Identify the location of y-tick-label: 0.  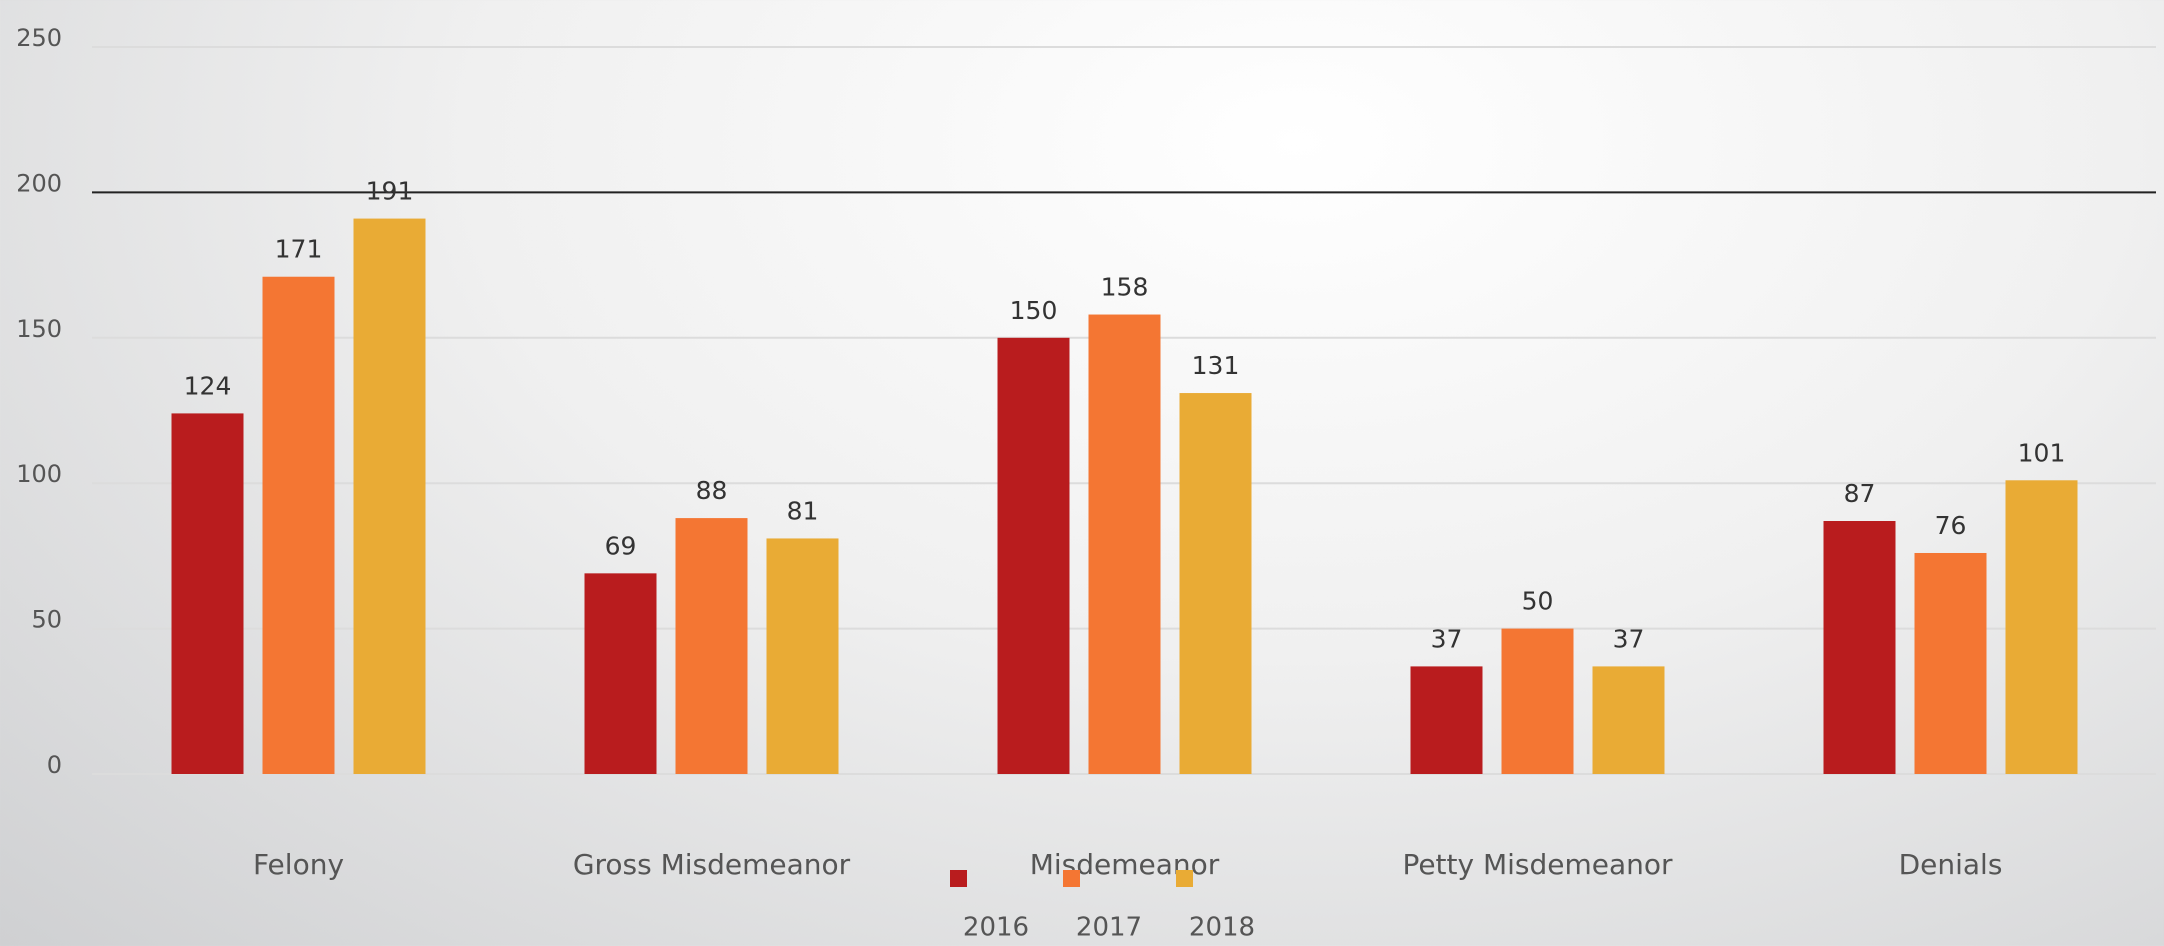
(54, 765).